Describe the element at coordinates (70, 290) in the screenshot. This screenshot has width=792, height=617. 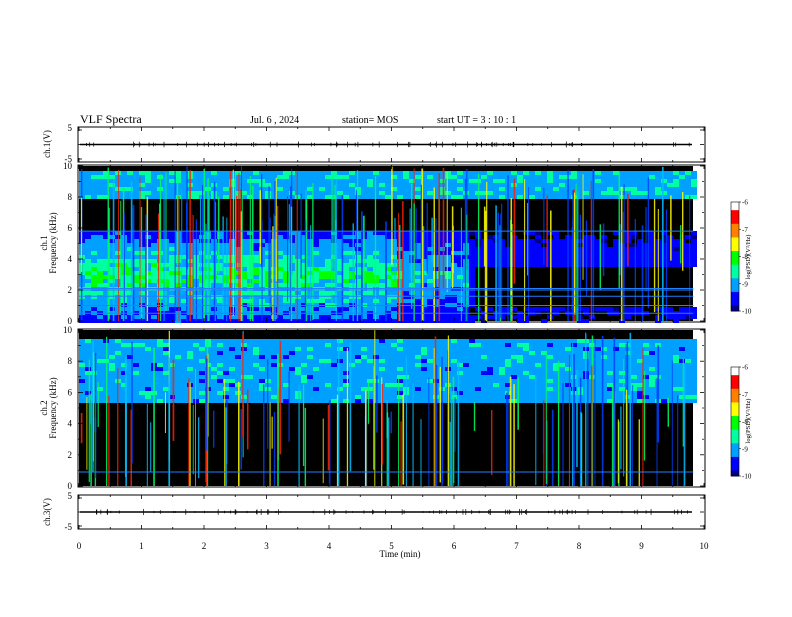
I see `freq-tick-label: 2` at that location.